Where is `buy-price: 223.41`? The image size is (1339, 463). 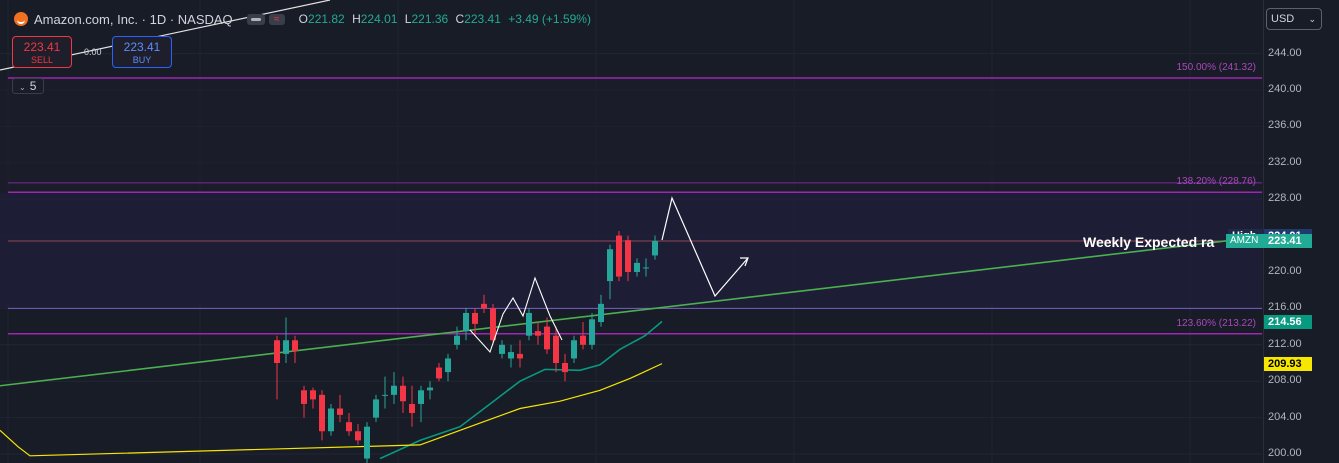
buy-price: 223.41 is located at coordinates (142, 47).